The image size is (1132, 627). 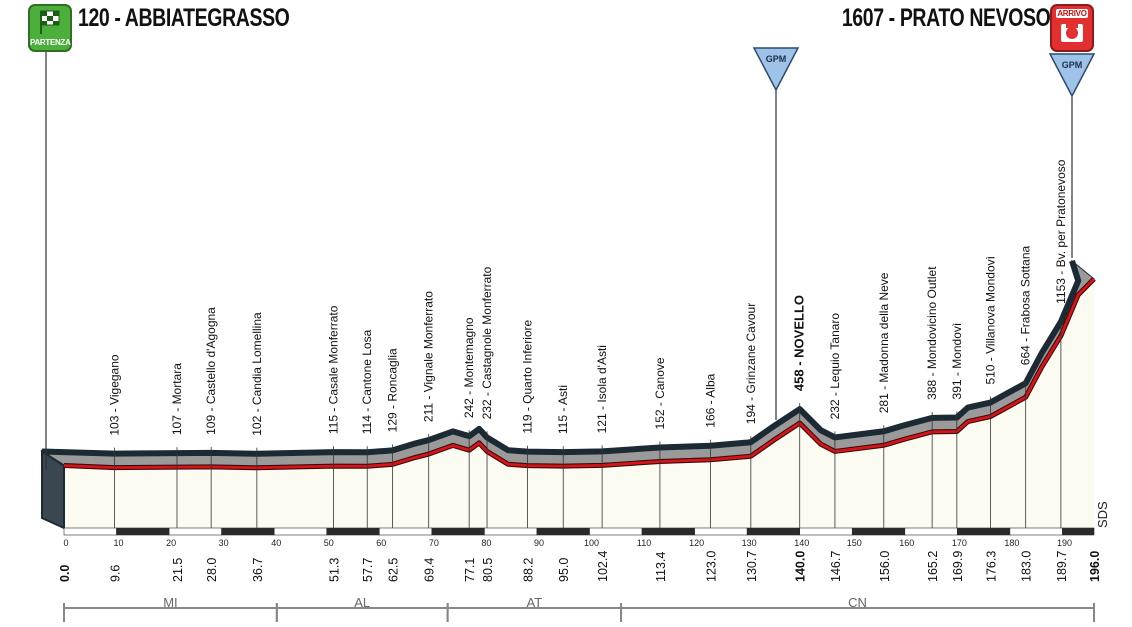 I want to click on sds-label: SDS, so click(x=1102, y=514).